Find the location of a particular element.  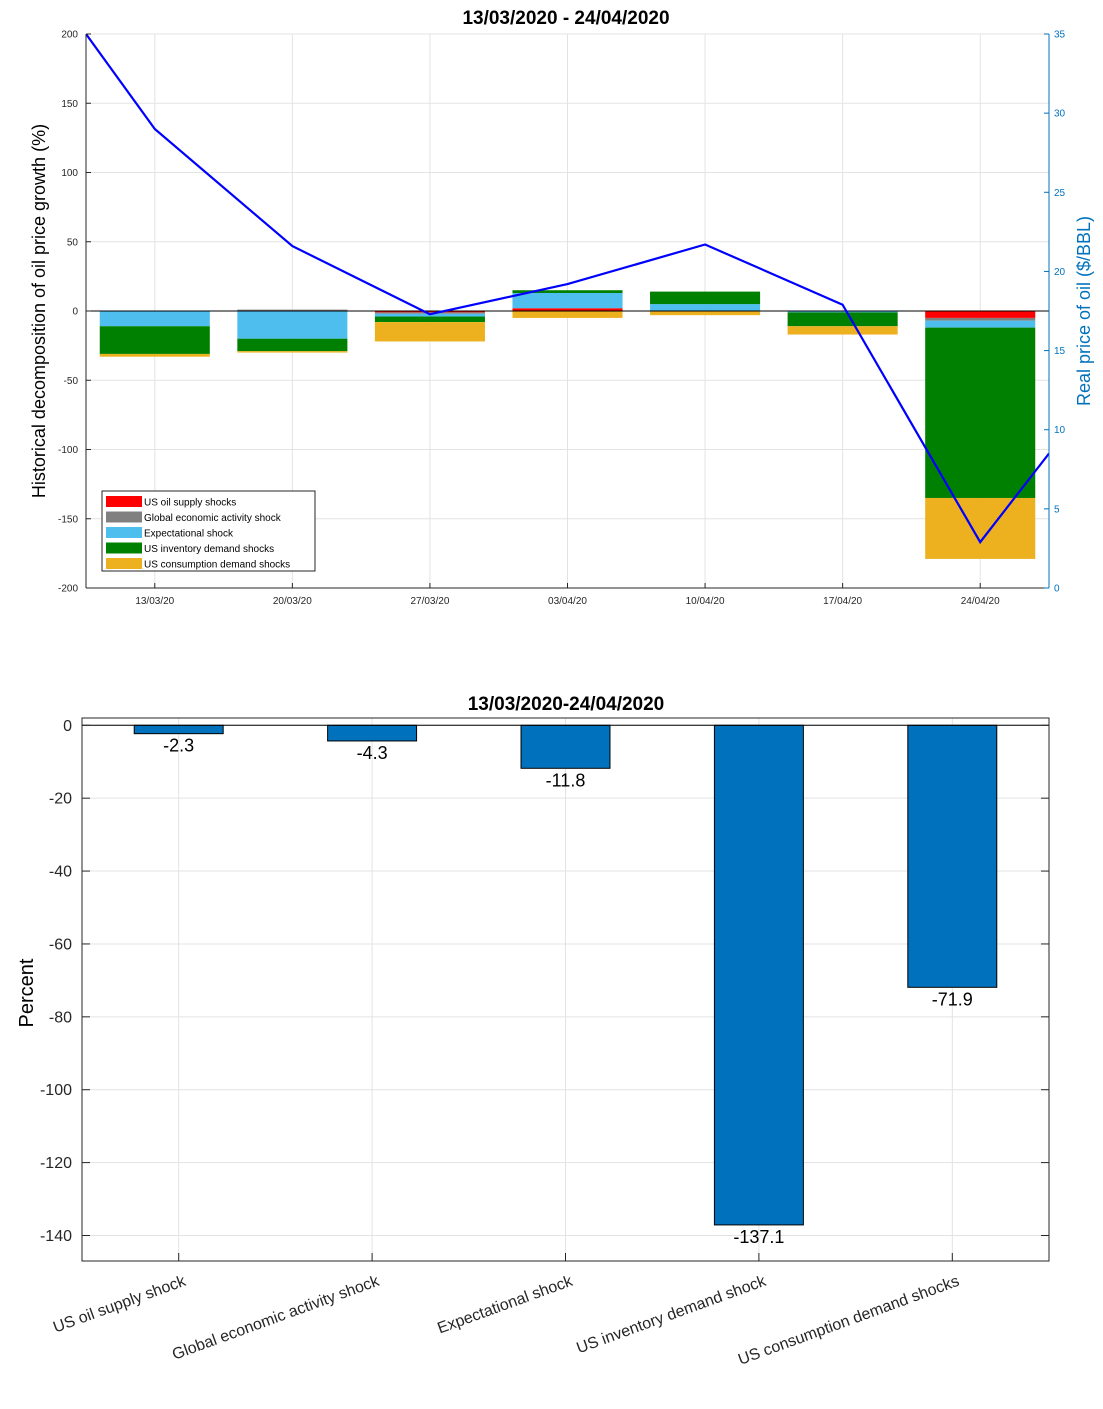

chart2-y-tick-label: -120 is located at coordinates (56, 1163).